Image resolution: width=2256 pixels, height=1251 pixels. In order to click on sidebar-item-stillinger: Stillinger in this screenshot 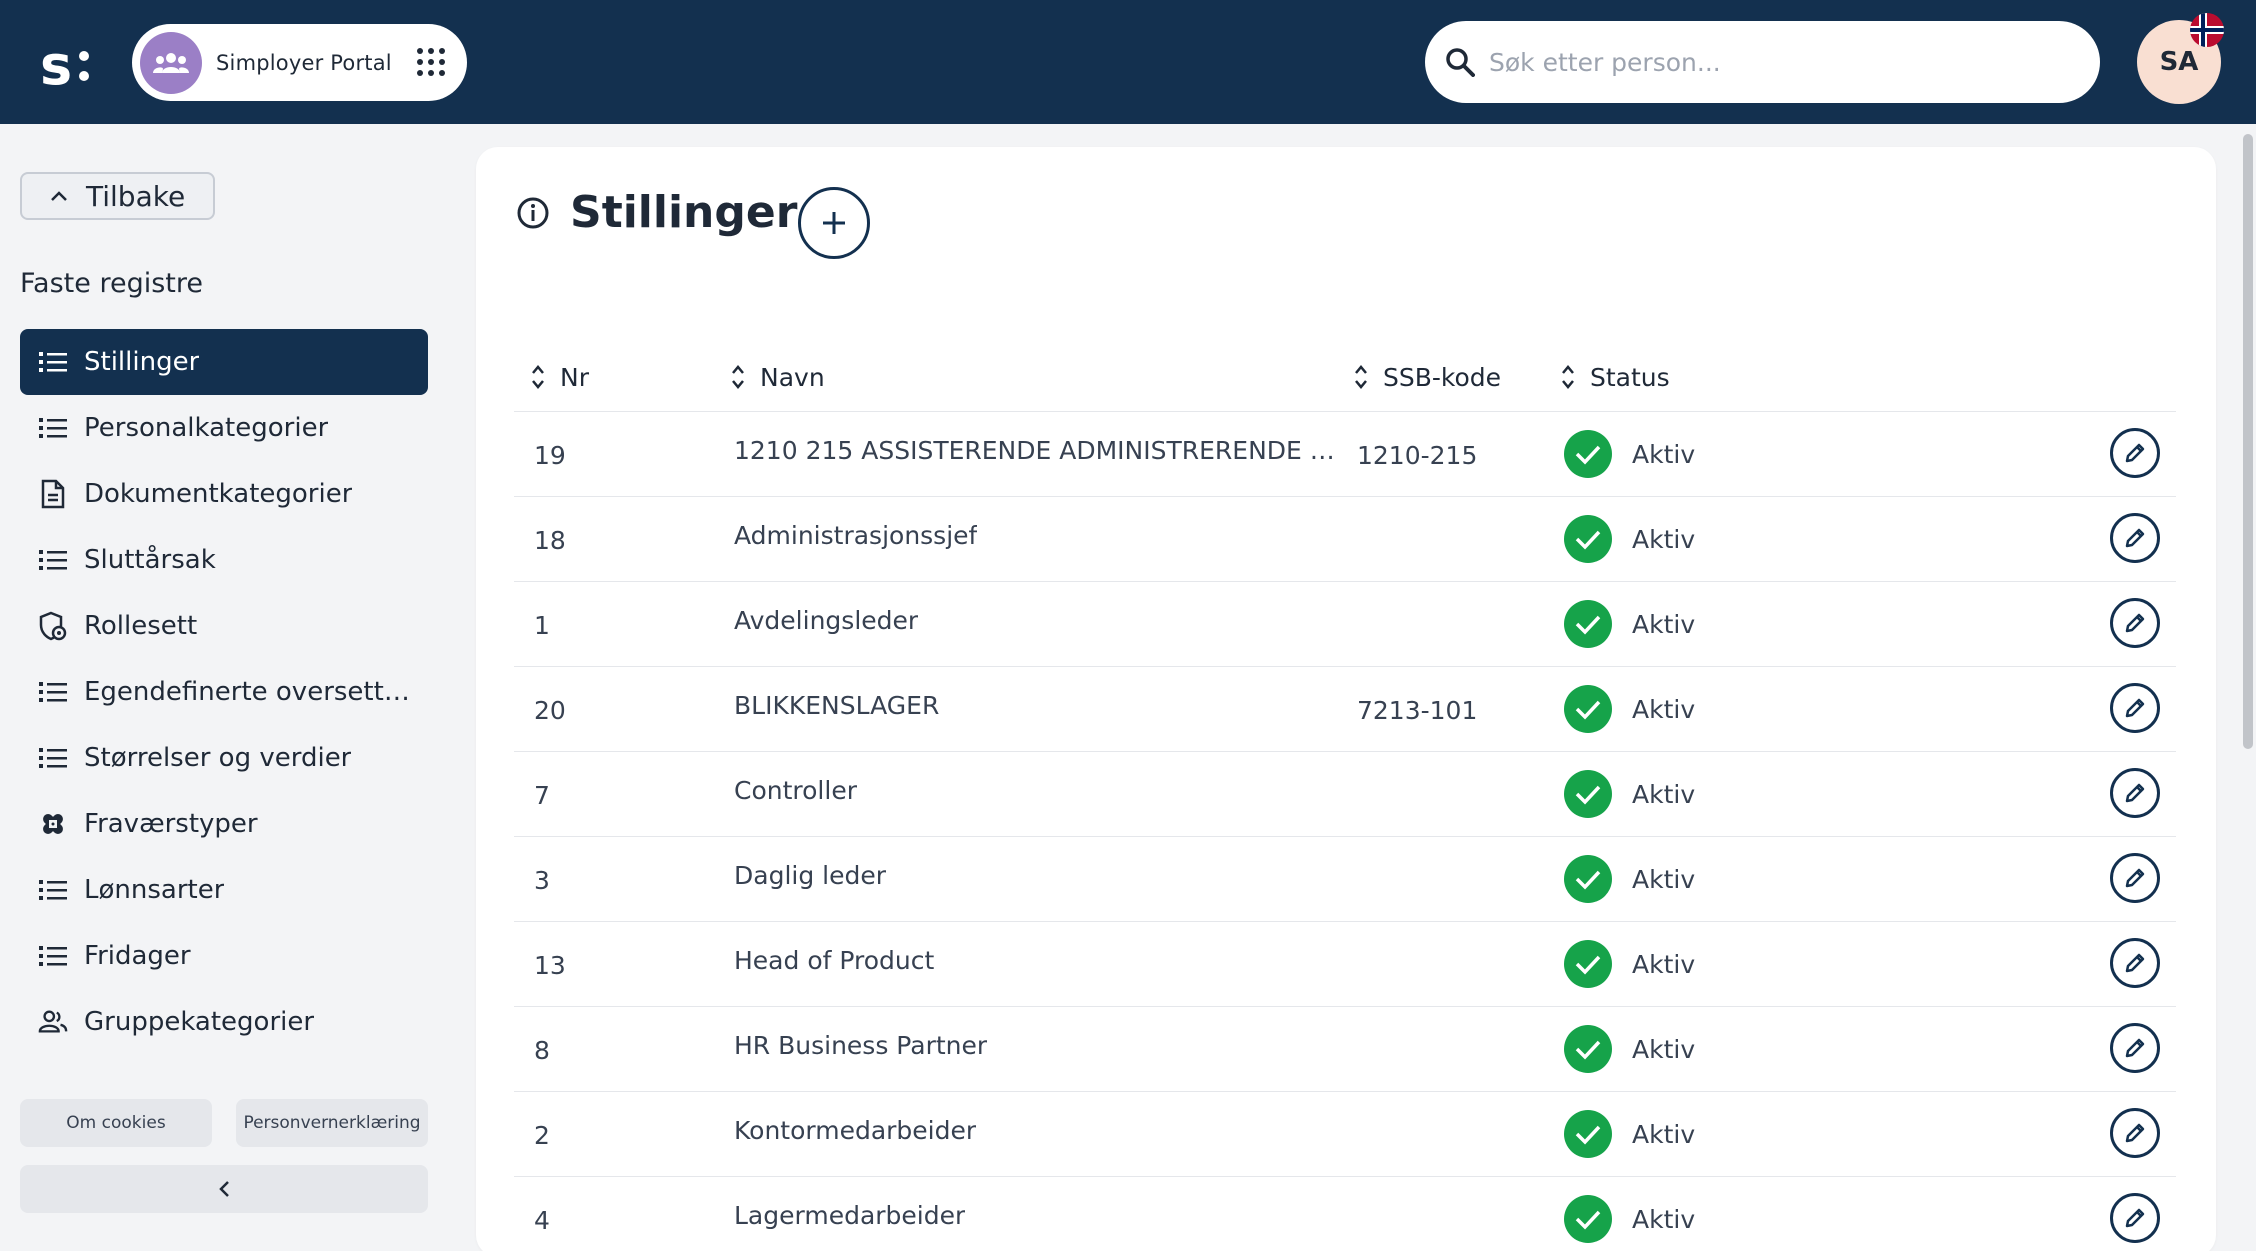, I will do `click(224, 362)`.